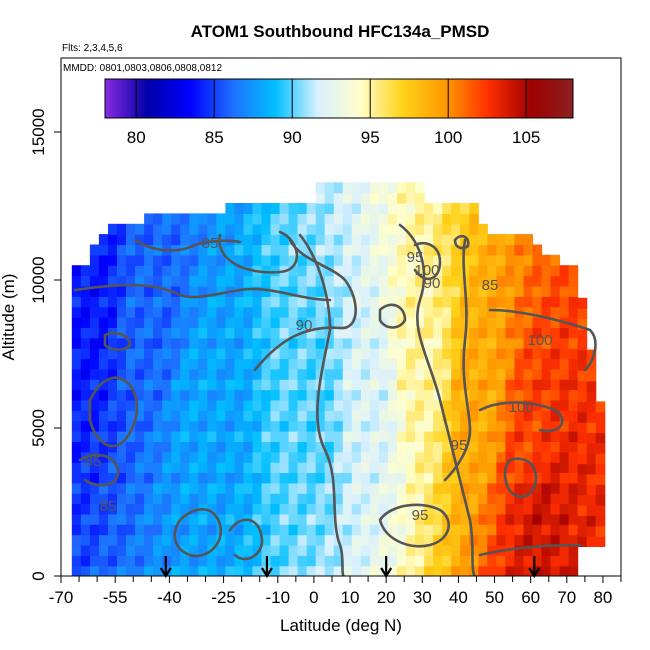  What do you see at coordinates (521, 417) in the screenshot?
I see `contour-100-mid` at bounding box center [521, 417].